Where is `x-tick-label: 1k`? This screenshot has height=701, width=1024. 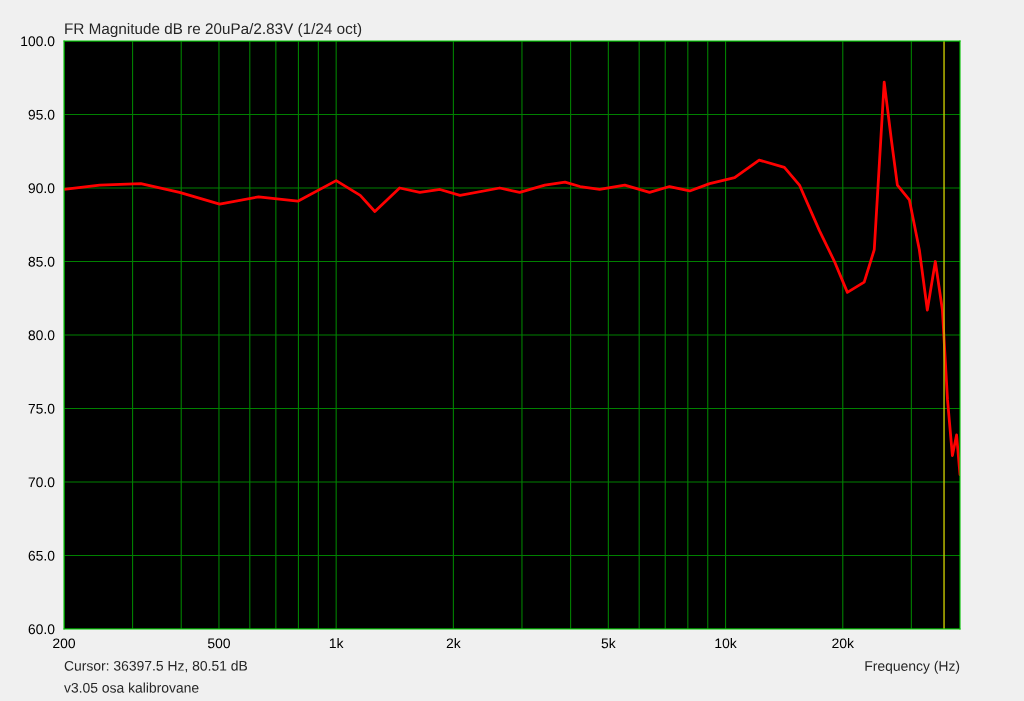
x-tick-label: 1k is located at coordinates (336, 643).